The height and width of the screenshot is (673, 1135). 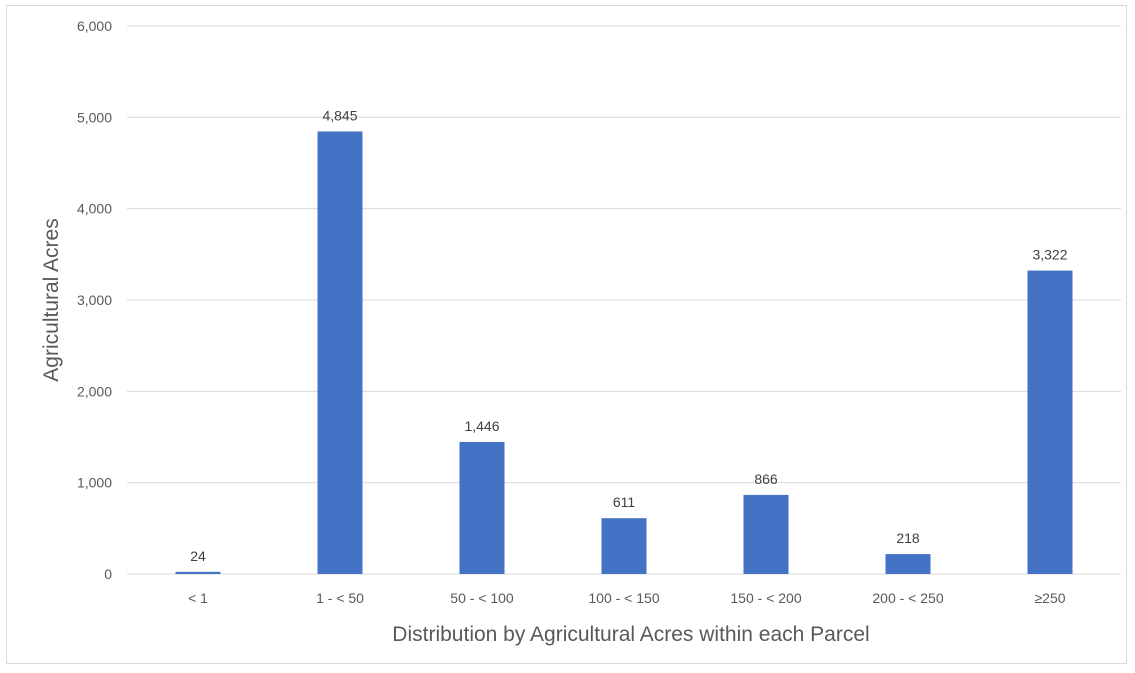 What do you see at coordinates (94, 483) in the screenshot?
I see `y-tick-label: 1,000` at bounding box center [94, 483].